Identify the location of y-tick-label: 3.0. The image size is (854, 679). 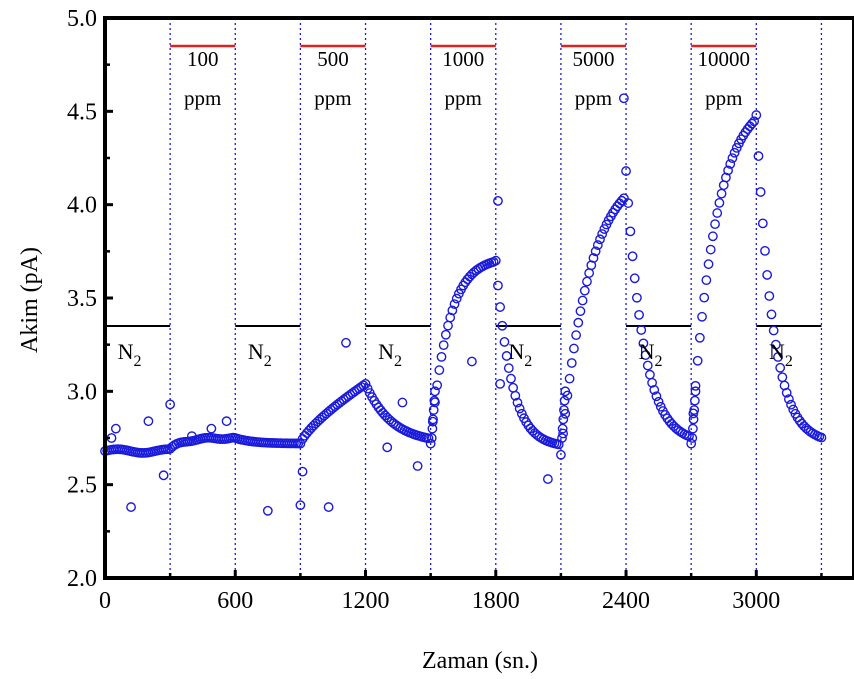
(82, 392).